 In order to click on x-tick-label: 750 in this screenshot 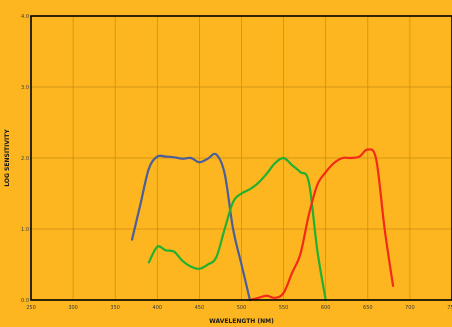, I will do `click(449, 308)`.